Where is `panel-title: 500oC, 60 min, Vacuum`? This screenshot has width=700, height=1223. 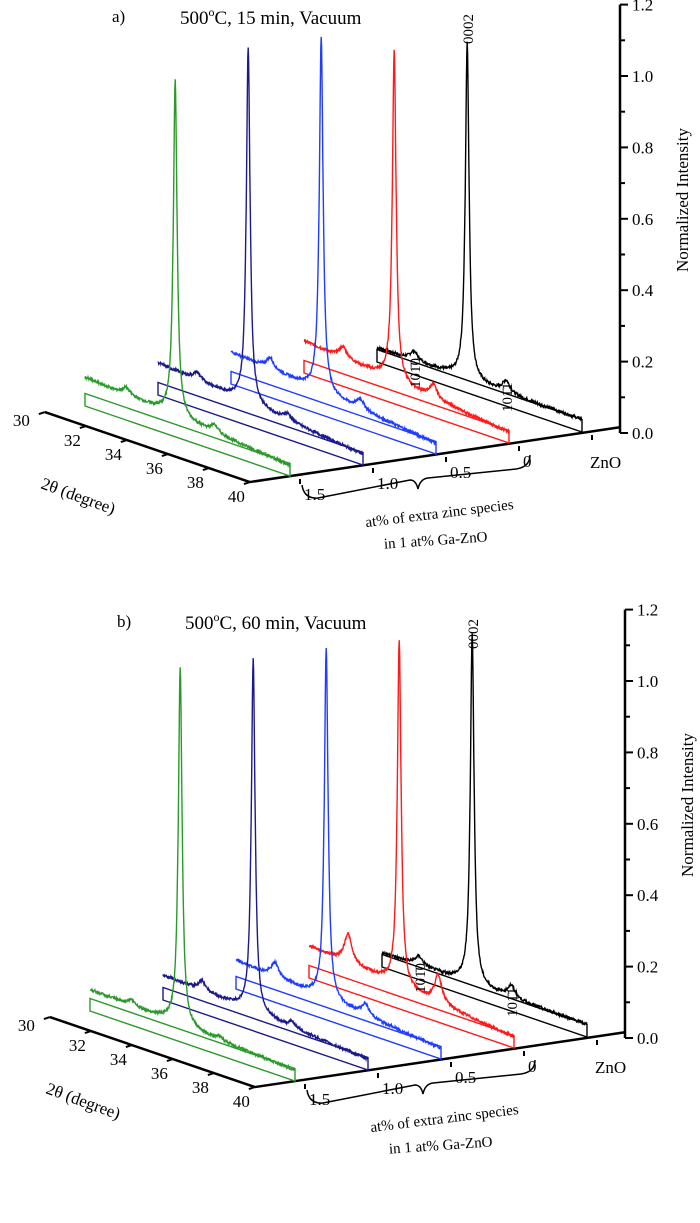
panel-title: 500oC, 60 min, Vacuum is located at coordinates (276, 622).